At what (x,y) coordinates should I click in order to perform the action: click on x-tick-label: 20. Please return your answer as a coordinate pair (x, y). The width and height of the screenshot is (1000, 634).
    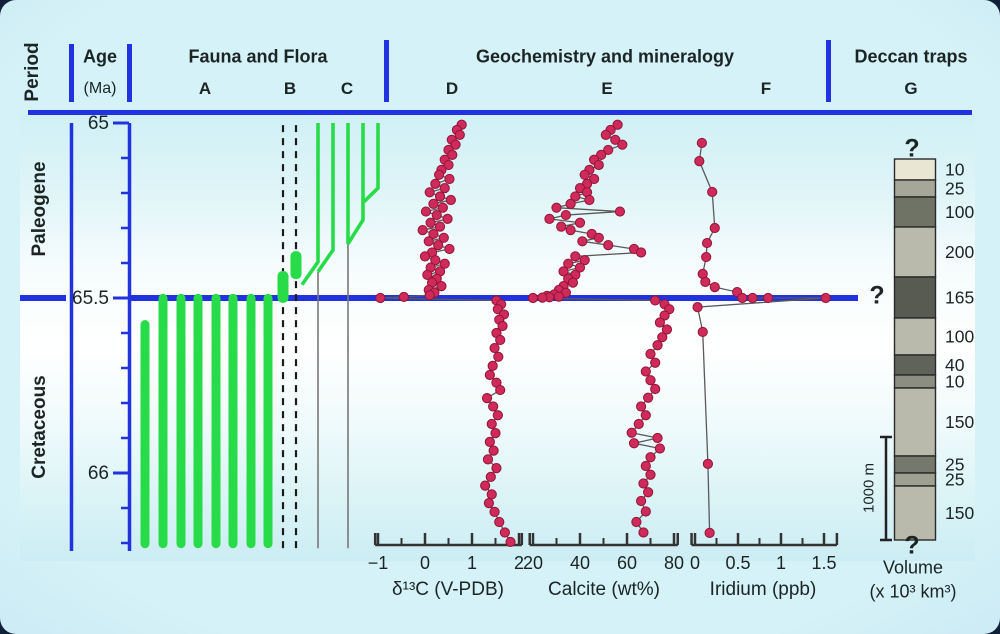
    Looking at the image, I should click on (533, 563).